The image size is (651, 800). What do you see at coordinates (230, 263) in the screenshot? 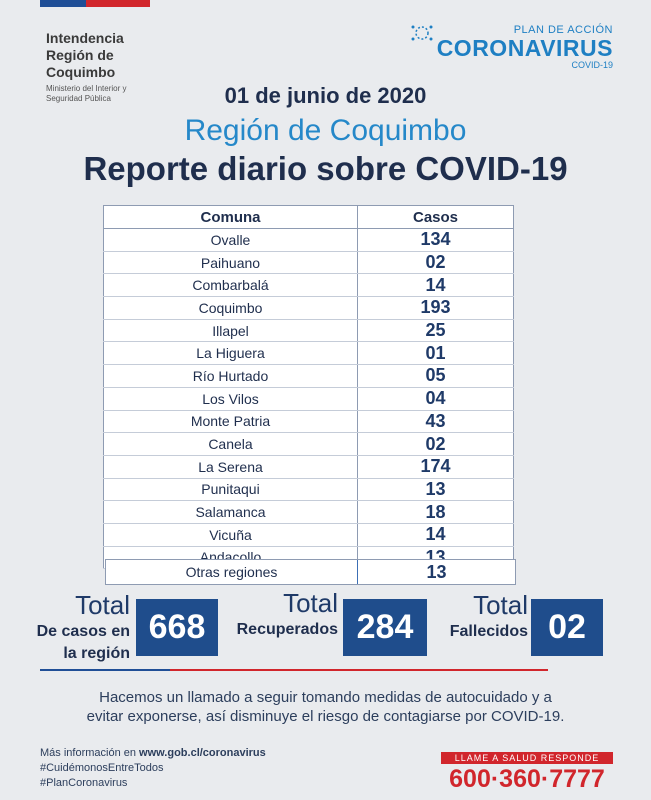
I see `comuna-name: Paihuano` at bounding box center [230, 263].